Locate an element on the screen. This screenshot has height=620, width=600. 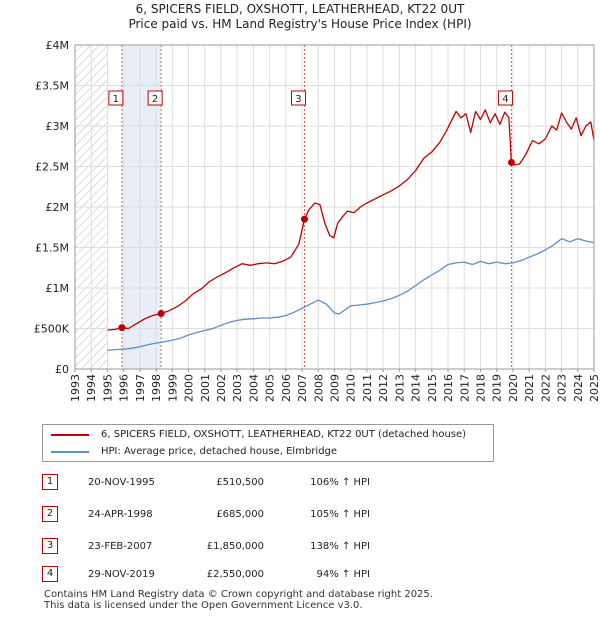
x-tick-label: 2007 is located at coordinates (302, 388).